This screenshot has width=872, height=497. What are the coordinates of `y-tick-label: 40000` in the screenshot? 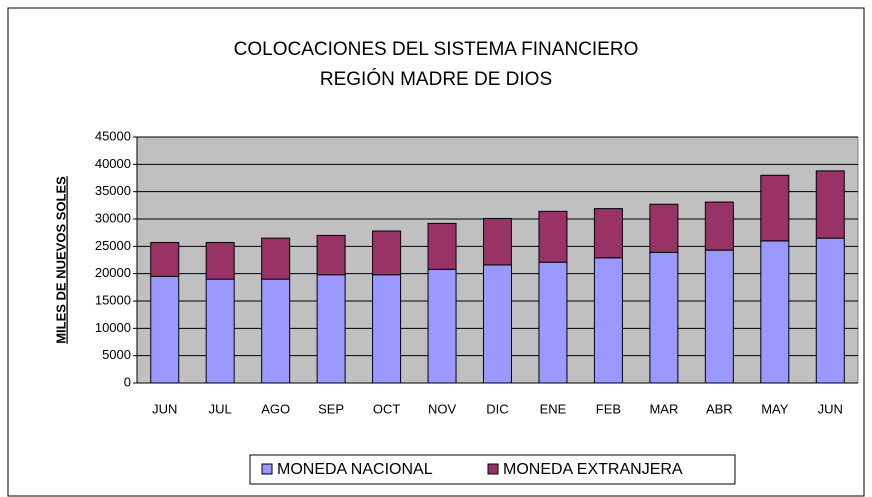 It's located at (113, 163).